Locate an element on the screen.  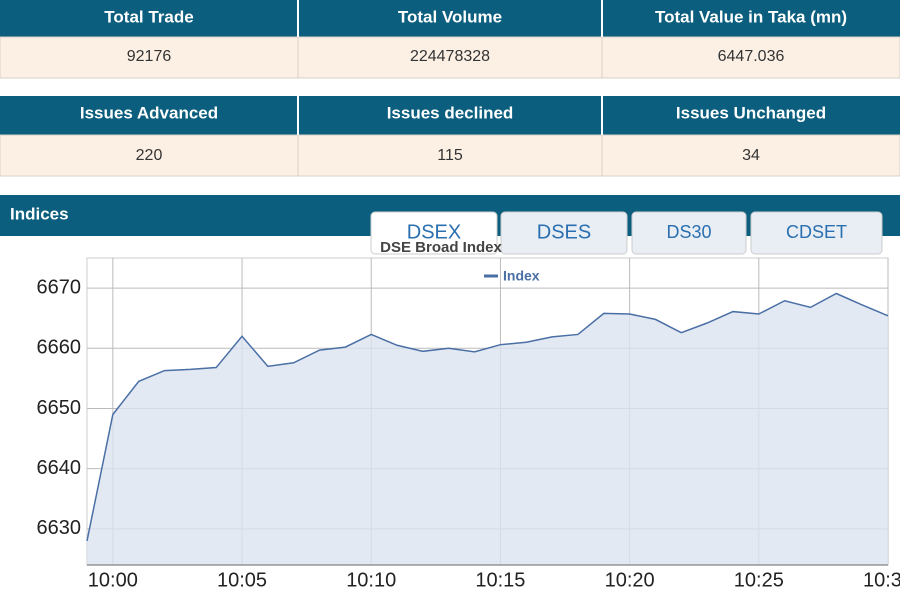
column-header: Total Trade is located at coordinates (148, 16).